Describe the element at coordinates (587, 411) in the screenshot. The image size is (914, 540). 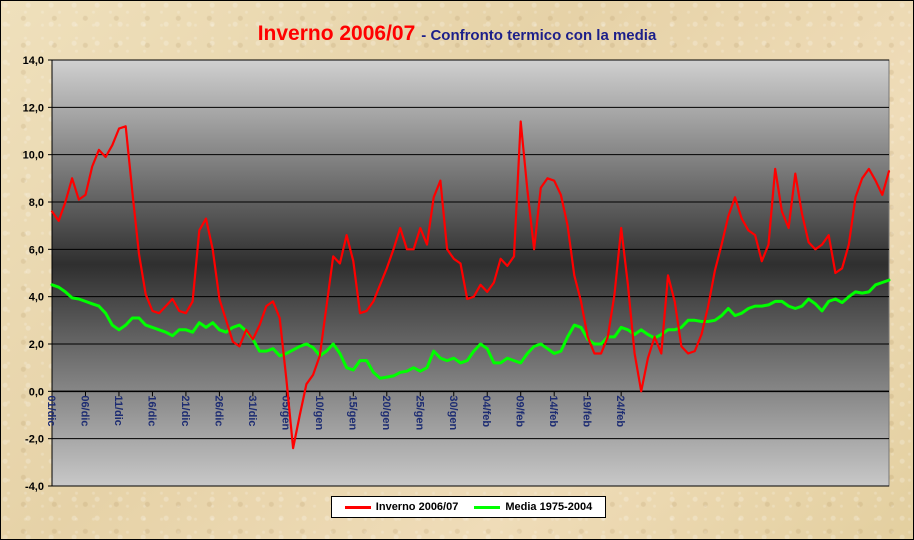
I see `x-tick-label: 19/feb` at that location.